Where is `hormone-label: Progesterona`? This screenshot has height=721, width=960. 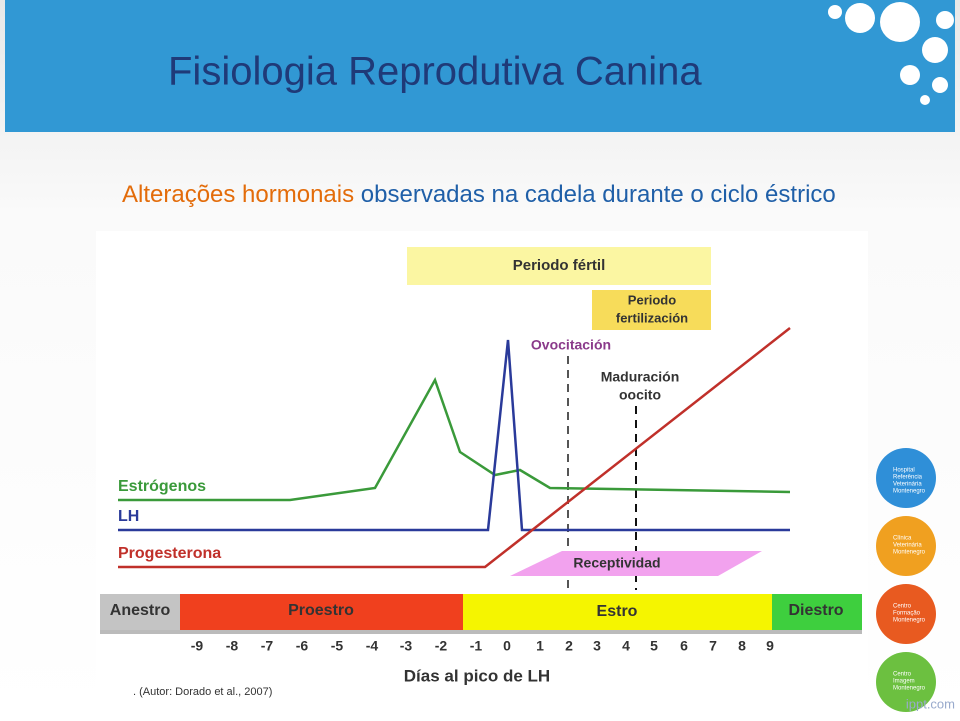
hormone-label: Progesterona is located at coordinates (169, 553).